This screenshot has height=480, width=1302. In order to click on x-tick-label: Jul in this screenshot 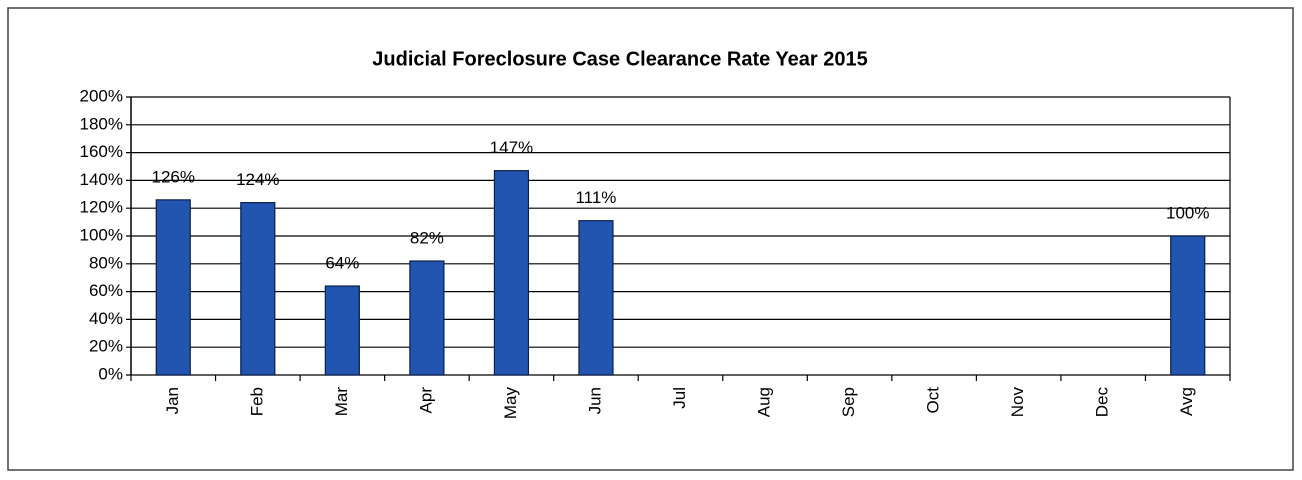, I will do `click(679, 398)`.